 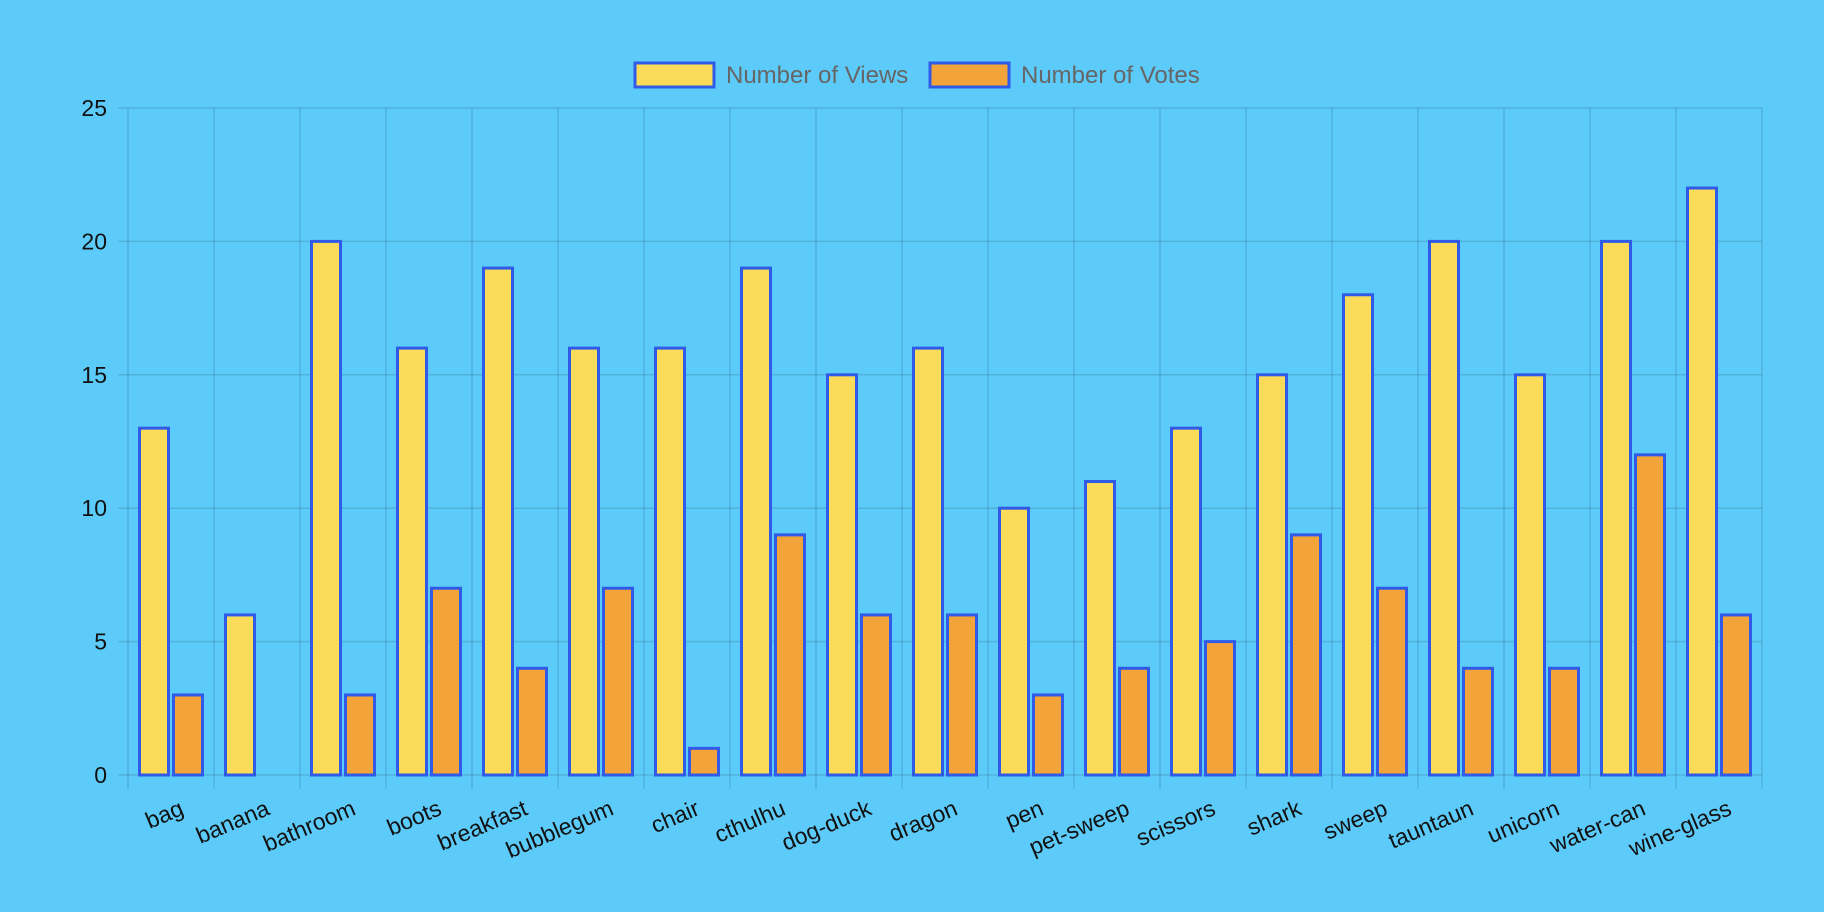 What do you see at coordinates (446, 681) in the screenshot?
I see `bar-votes-boots` at bounding box center [446, 681].